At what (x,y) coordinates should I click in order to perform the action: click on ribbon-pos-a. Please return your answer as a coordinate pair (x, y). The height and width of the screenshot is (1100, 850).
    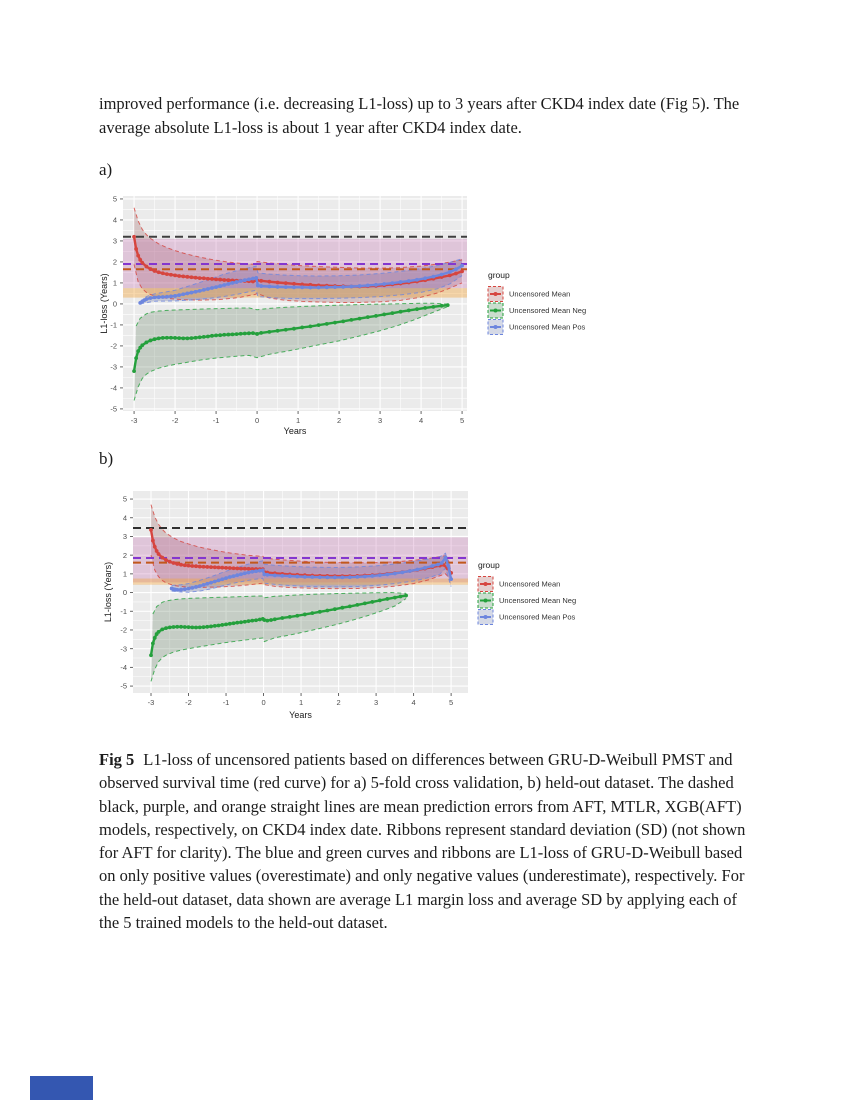
    Looking at the image, I should click on (301, 281).